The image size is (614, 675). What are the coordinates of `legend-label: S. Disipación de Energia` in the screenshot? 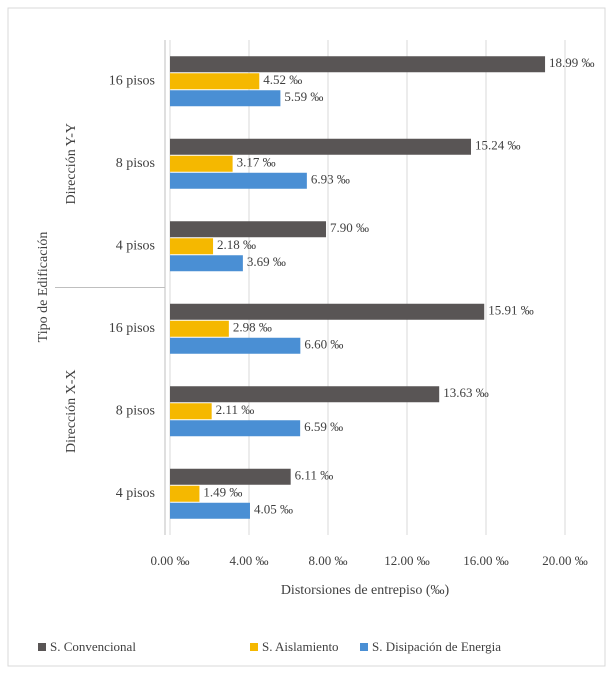 It's located at (436, 646).